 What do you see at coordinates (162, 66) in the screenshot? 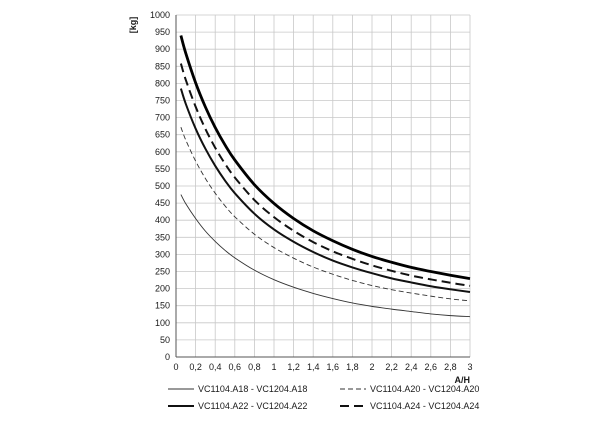
I see `y-tick-label: 850` at bounding box center [162, 66].